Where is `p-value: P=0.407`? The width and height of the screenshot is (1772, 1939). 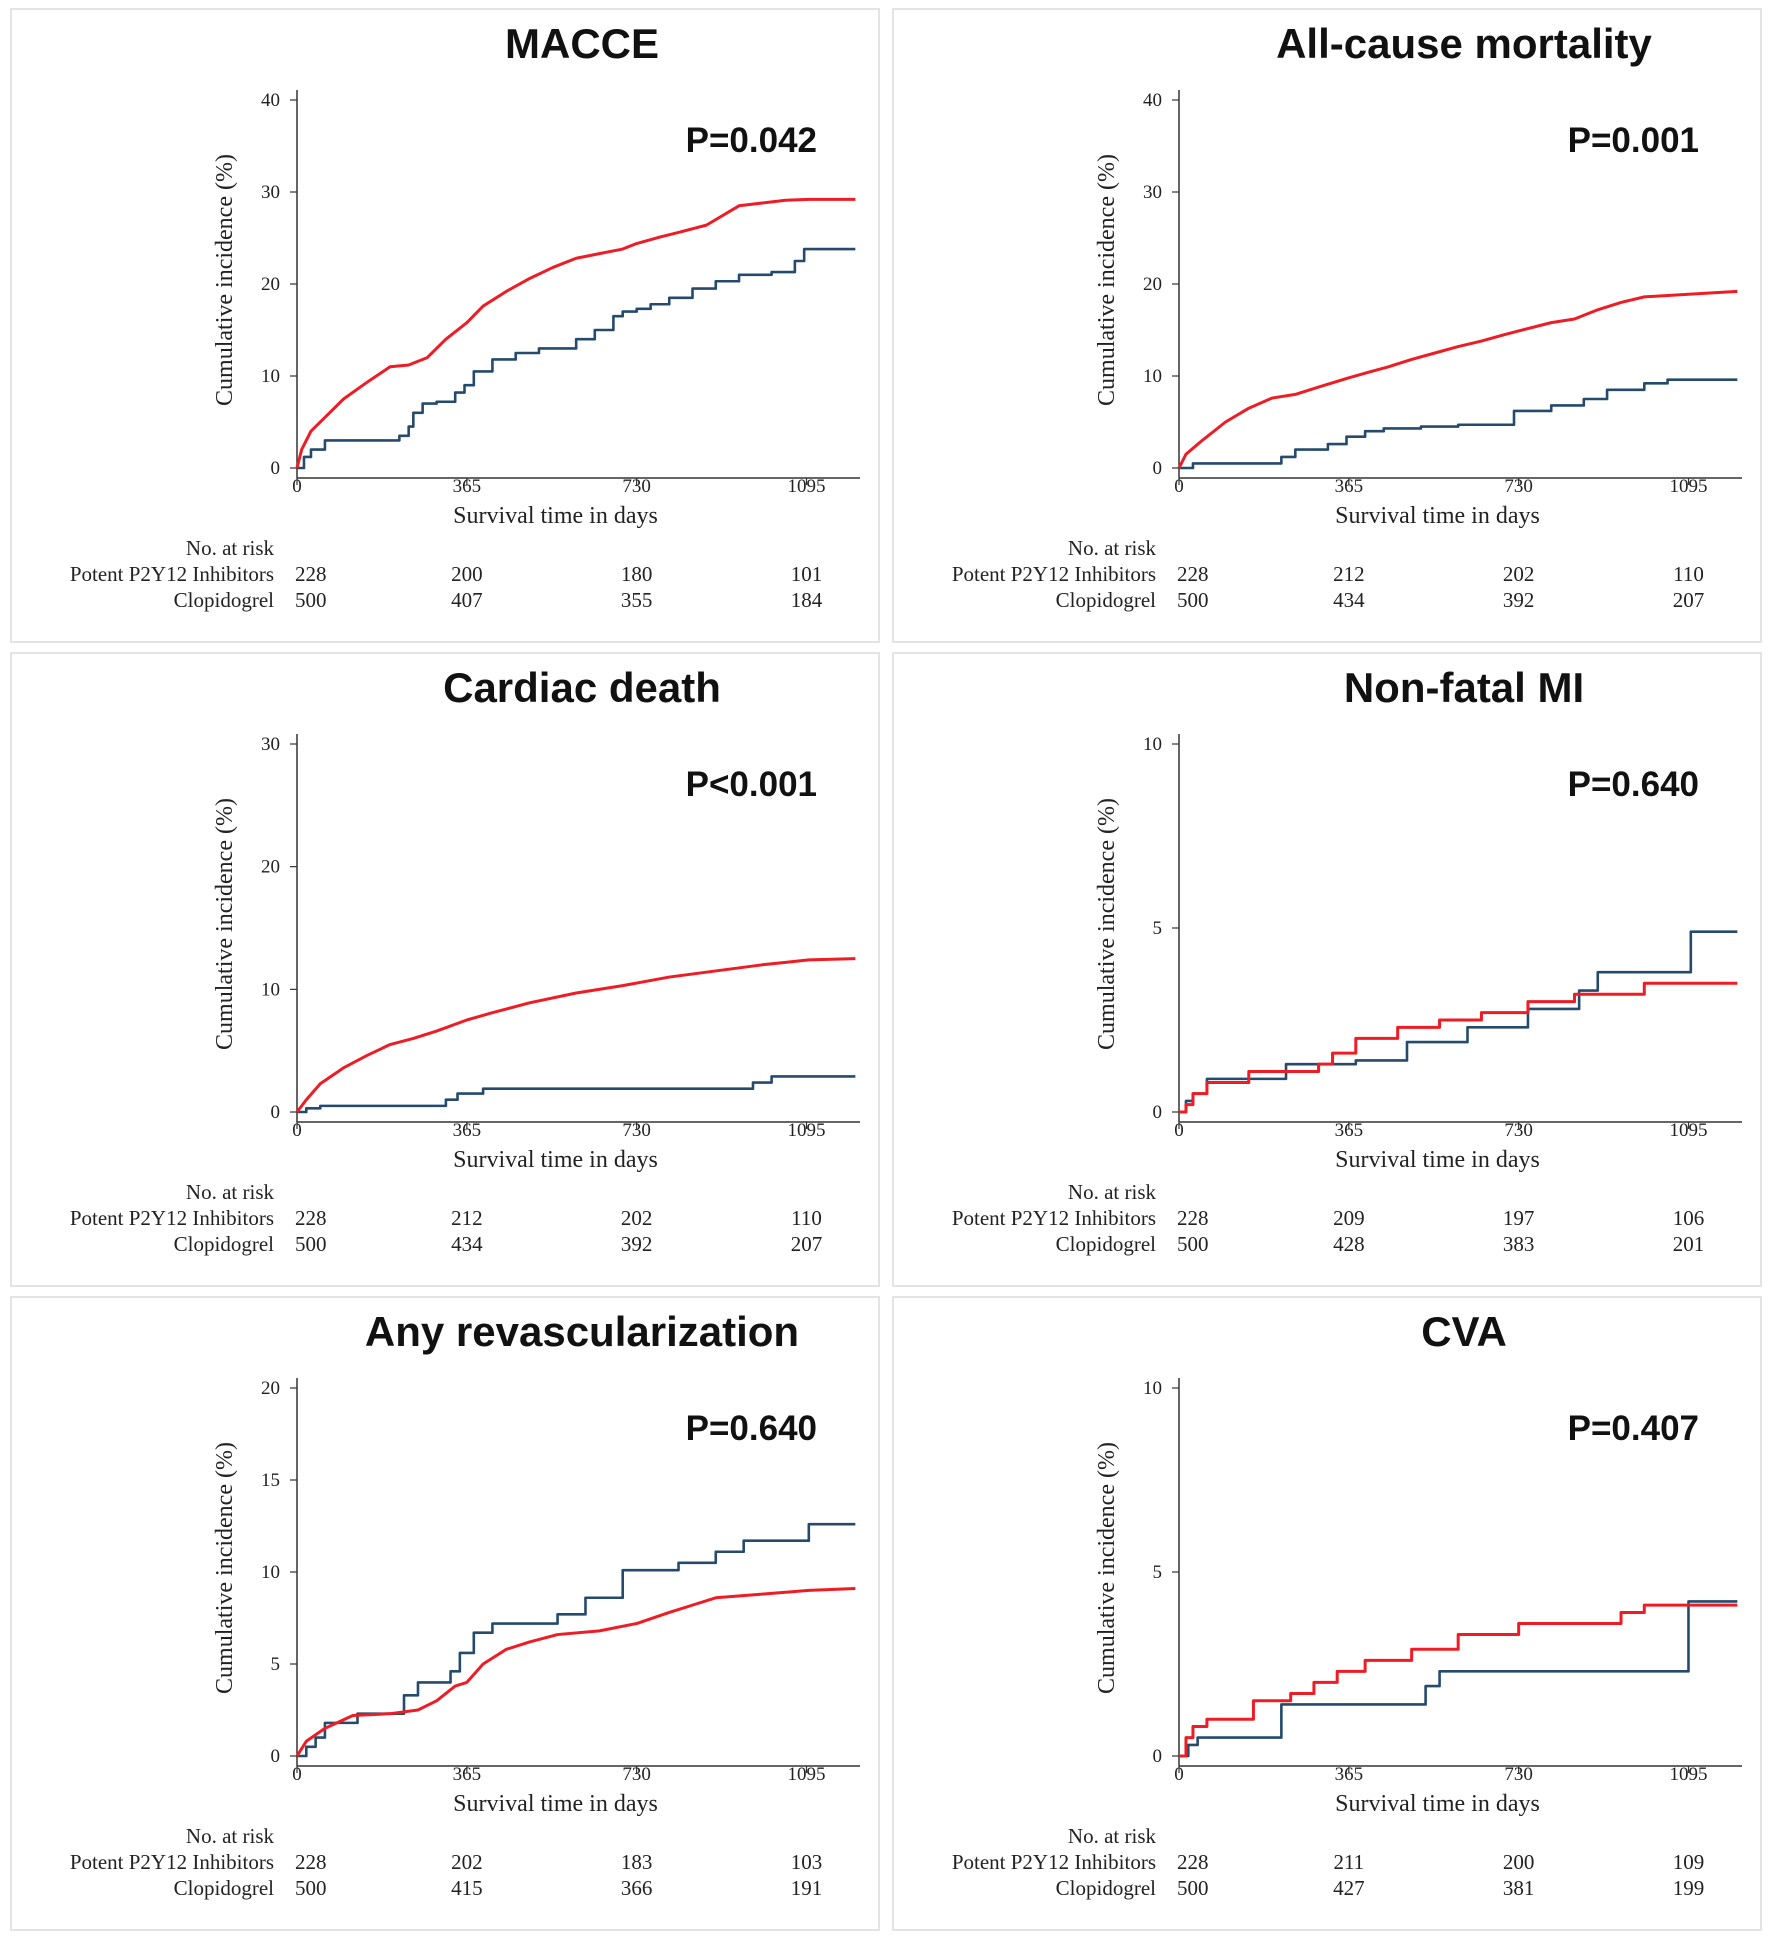
p-value: P=0.407 is located at coordinates (1633, 1428).